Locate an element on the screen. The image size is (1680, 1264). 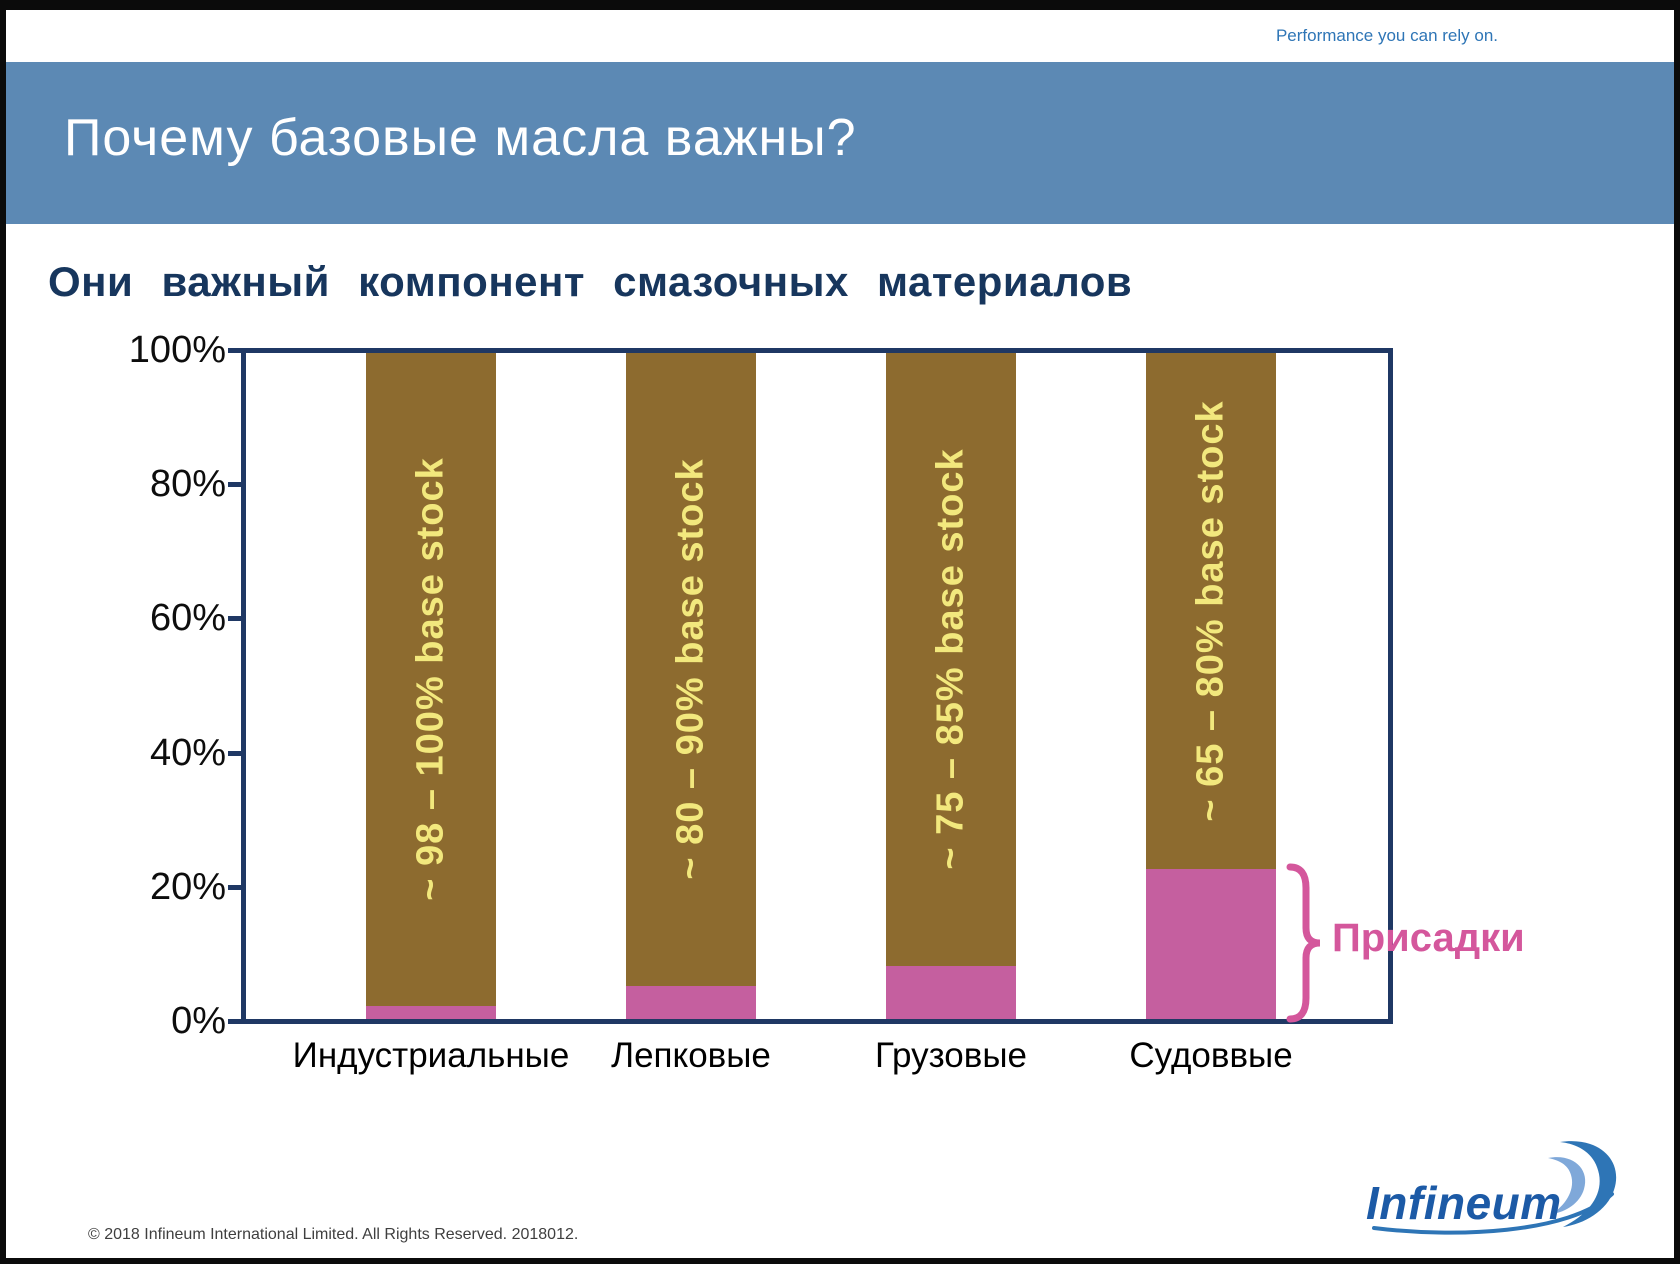
x-axis-label: Индустриальные is located at coordinates (431, 1055).